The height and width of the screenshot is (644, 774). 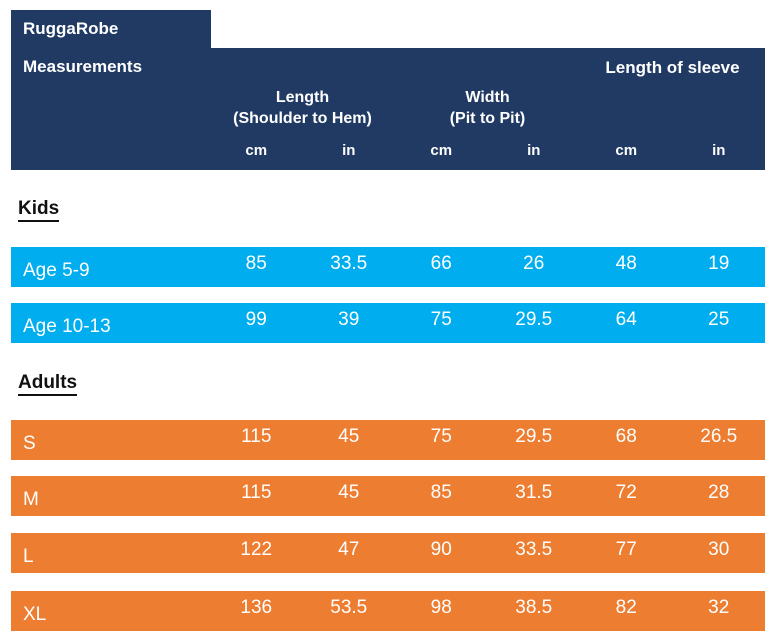 What do you see at coordinates (256, 150) in the screenshot?
I see `unit-header-length-cm: cm` at bounding box center [256, 150].